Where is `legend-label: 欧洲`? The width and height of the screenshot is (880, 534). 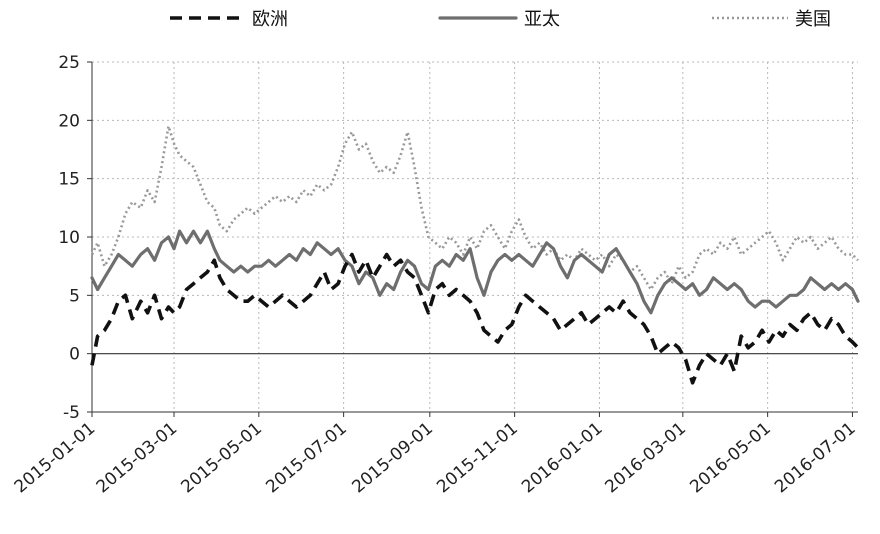 legend-label: 欧洲 is located at coordinates (270, 19).